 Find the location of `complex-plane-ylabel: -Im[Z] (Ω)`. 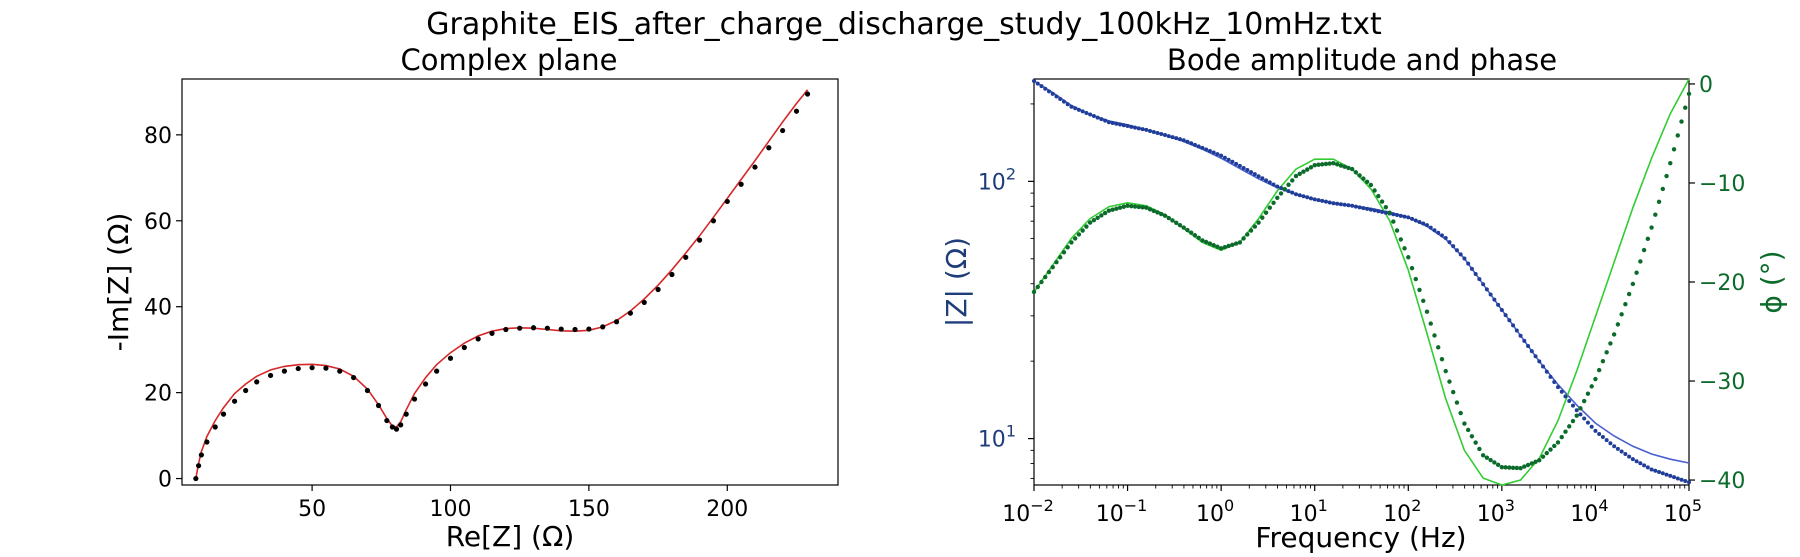

complex-plane-ylabel: -Im[Z] (Ω) is located at coordinates (118, 282).